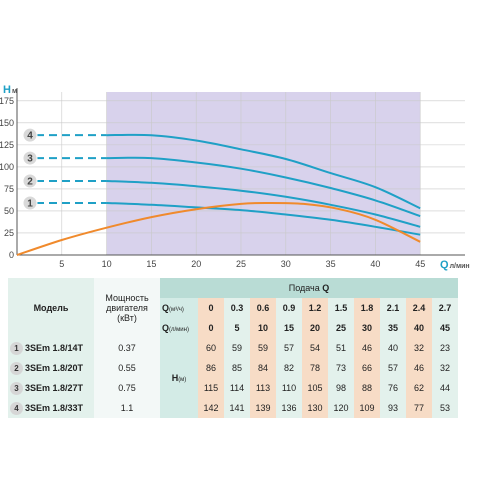 The height and width of the screenshot is (500, 500). What do you see at coordinates (289, 308) in the screenshot?
I see `flow-m3h-value: 0.9` at bounding box center [289, 308].